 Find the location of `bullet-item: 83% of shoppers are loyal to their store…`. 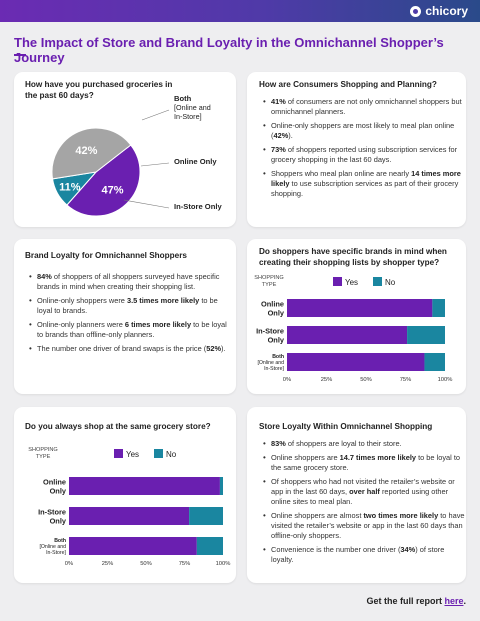

bullet-item: 83% of shoppers are loyal to their store… is located at coordinates (365, 444).